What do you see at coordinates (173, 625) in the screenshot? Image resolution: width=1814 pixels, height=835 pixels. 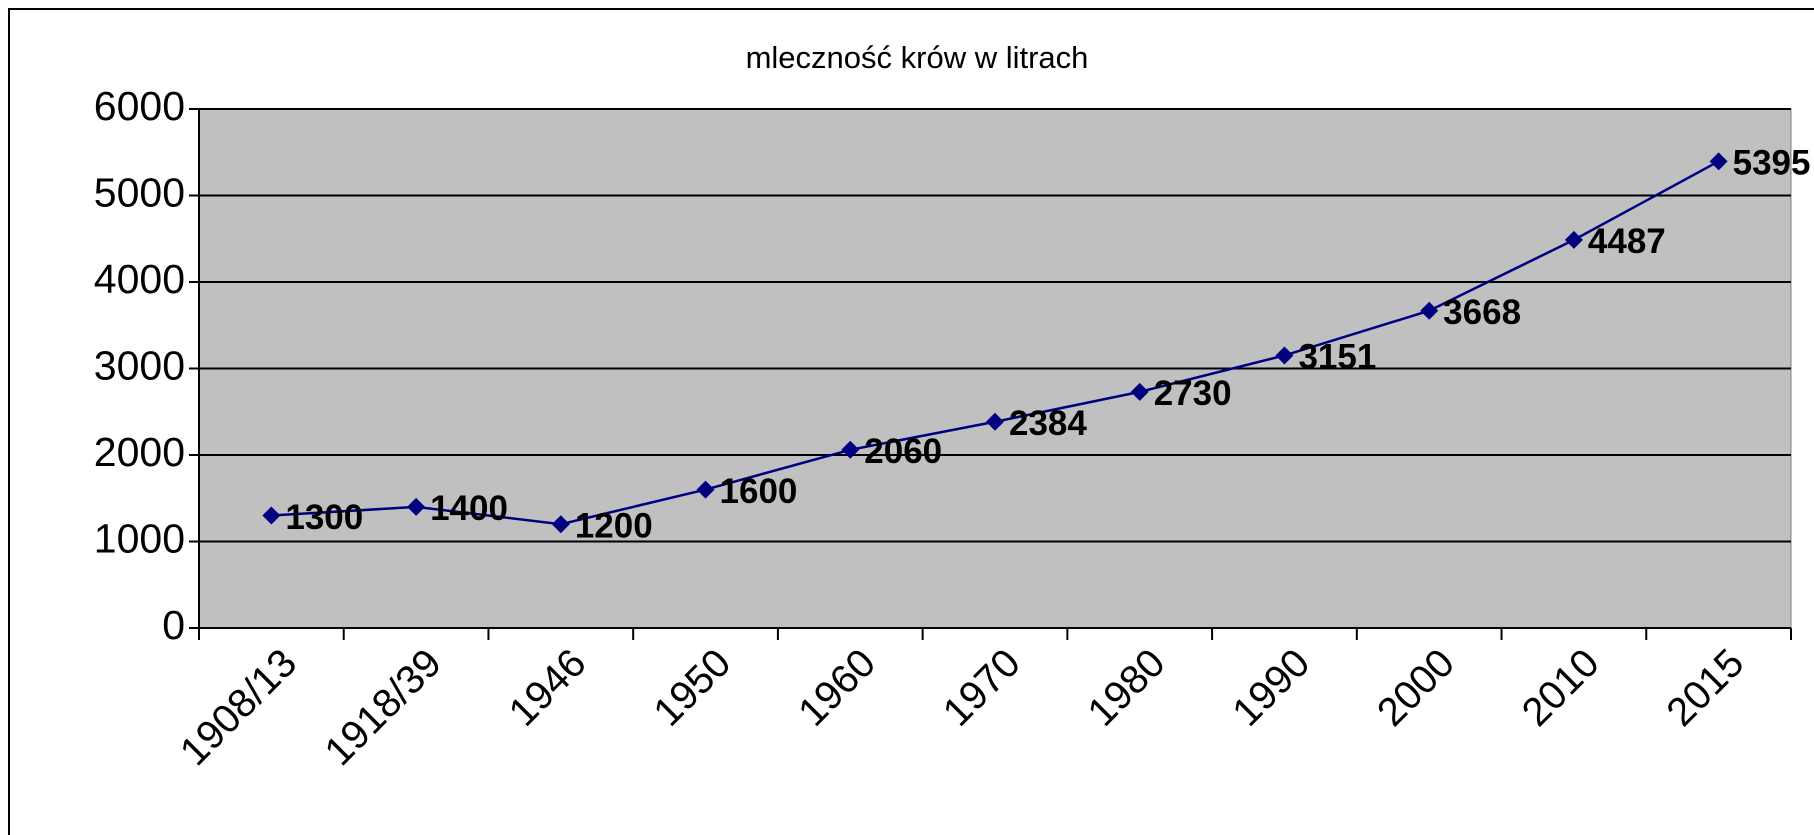 I see `y-tick-label: 0` at bounding box center [173, 625].